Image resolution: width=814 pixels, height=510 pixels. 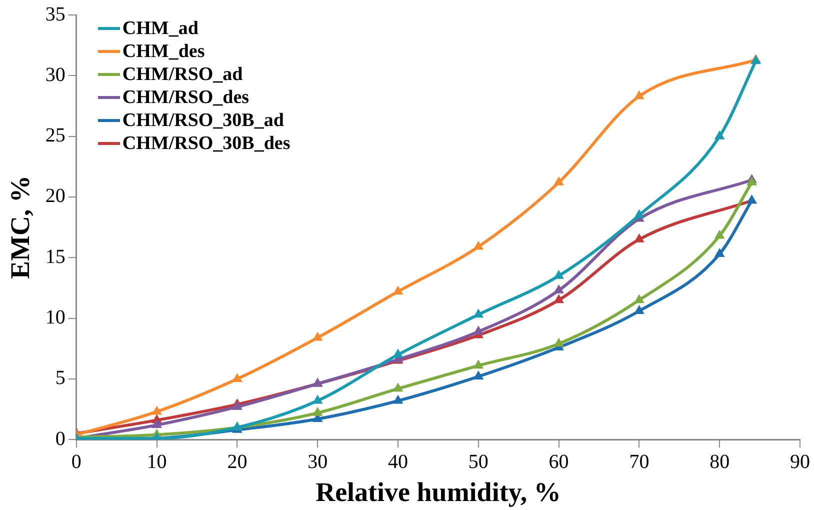 I want to click on y-axis-title: EMC, %, so click(x=20, y=228).